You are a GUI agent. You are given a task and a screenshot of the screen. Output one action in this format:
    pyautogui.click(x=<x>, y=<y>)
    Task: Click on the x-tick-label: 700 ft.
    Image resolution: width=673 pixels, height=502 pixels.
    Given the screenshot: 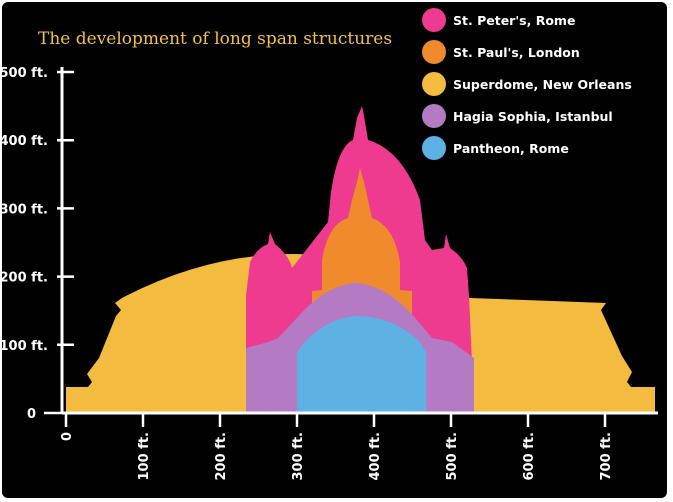 What is the action you would take?
    pyautogui.click(x=606, y=456)
    